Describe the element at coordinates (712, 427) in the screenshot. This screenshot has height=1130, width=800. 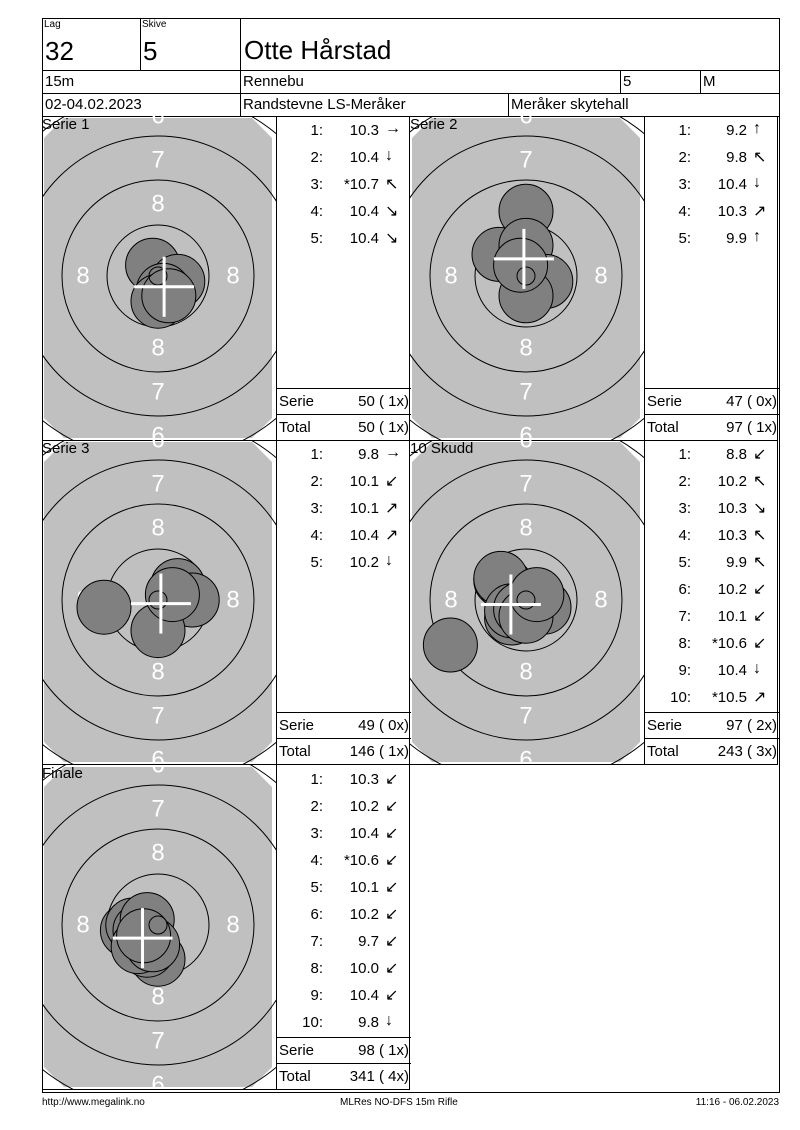
I see `total-sum-row: Total 97 ( 1x)` at that location.